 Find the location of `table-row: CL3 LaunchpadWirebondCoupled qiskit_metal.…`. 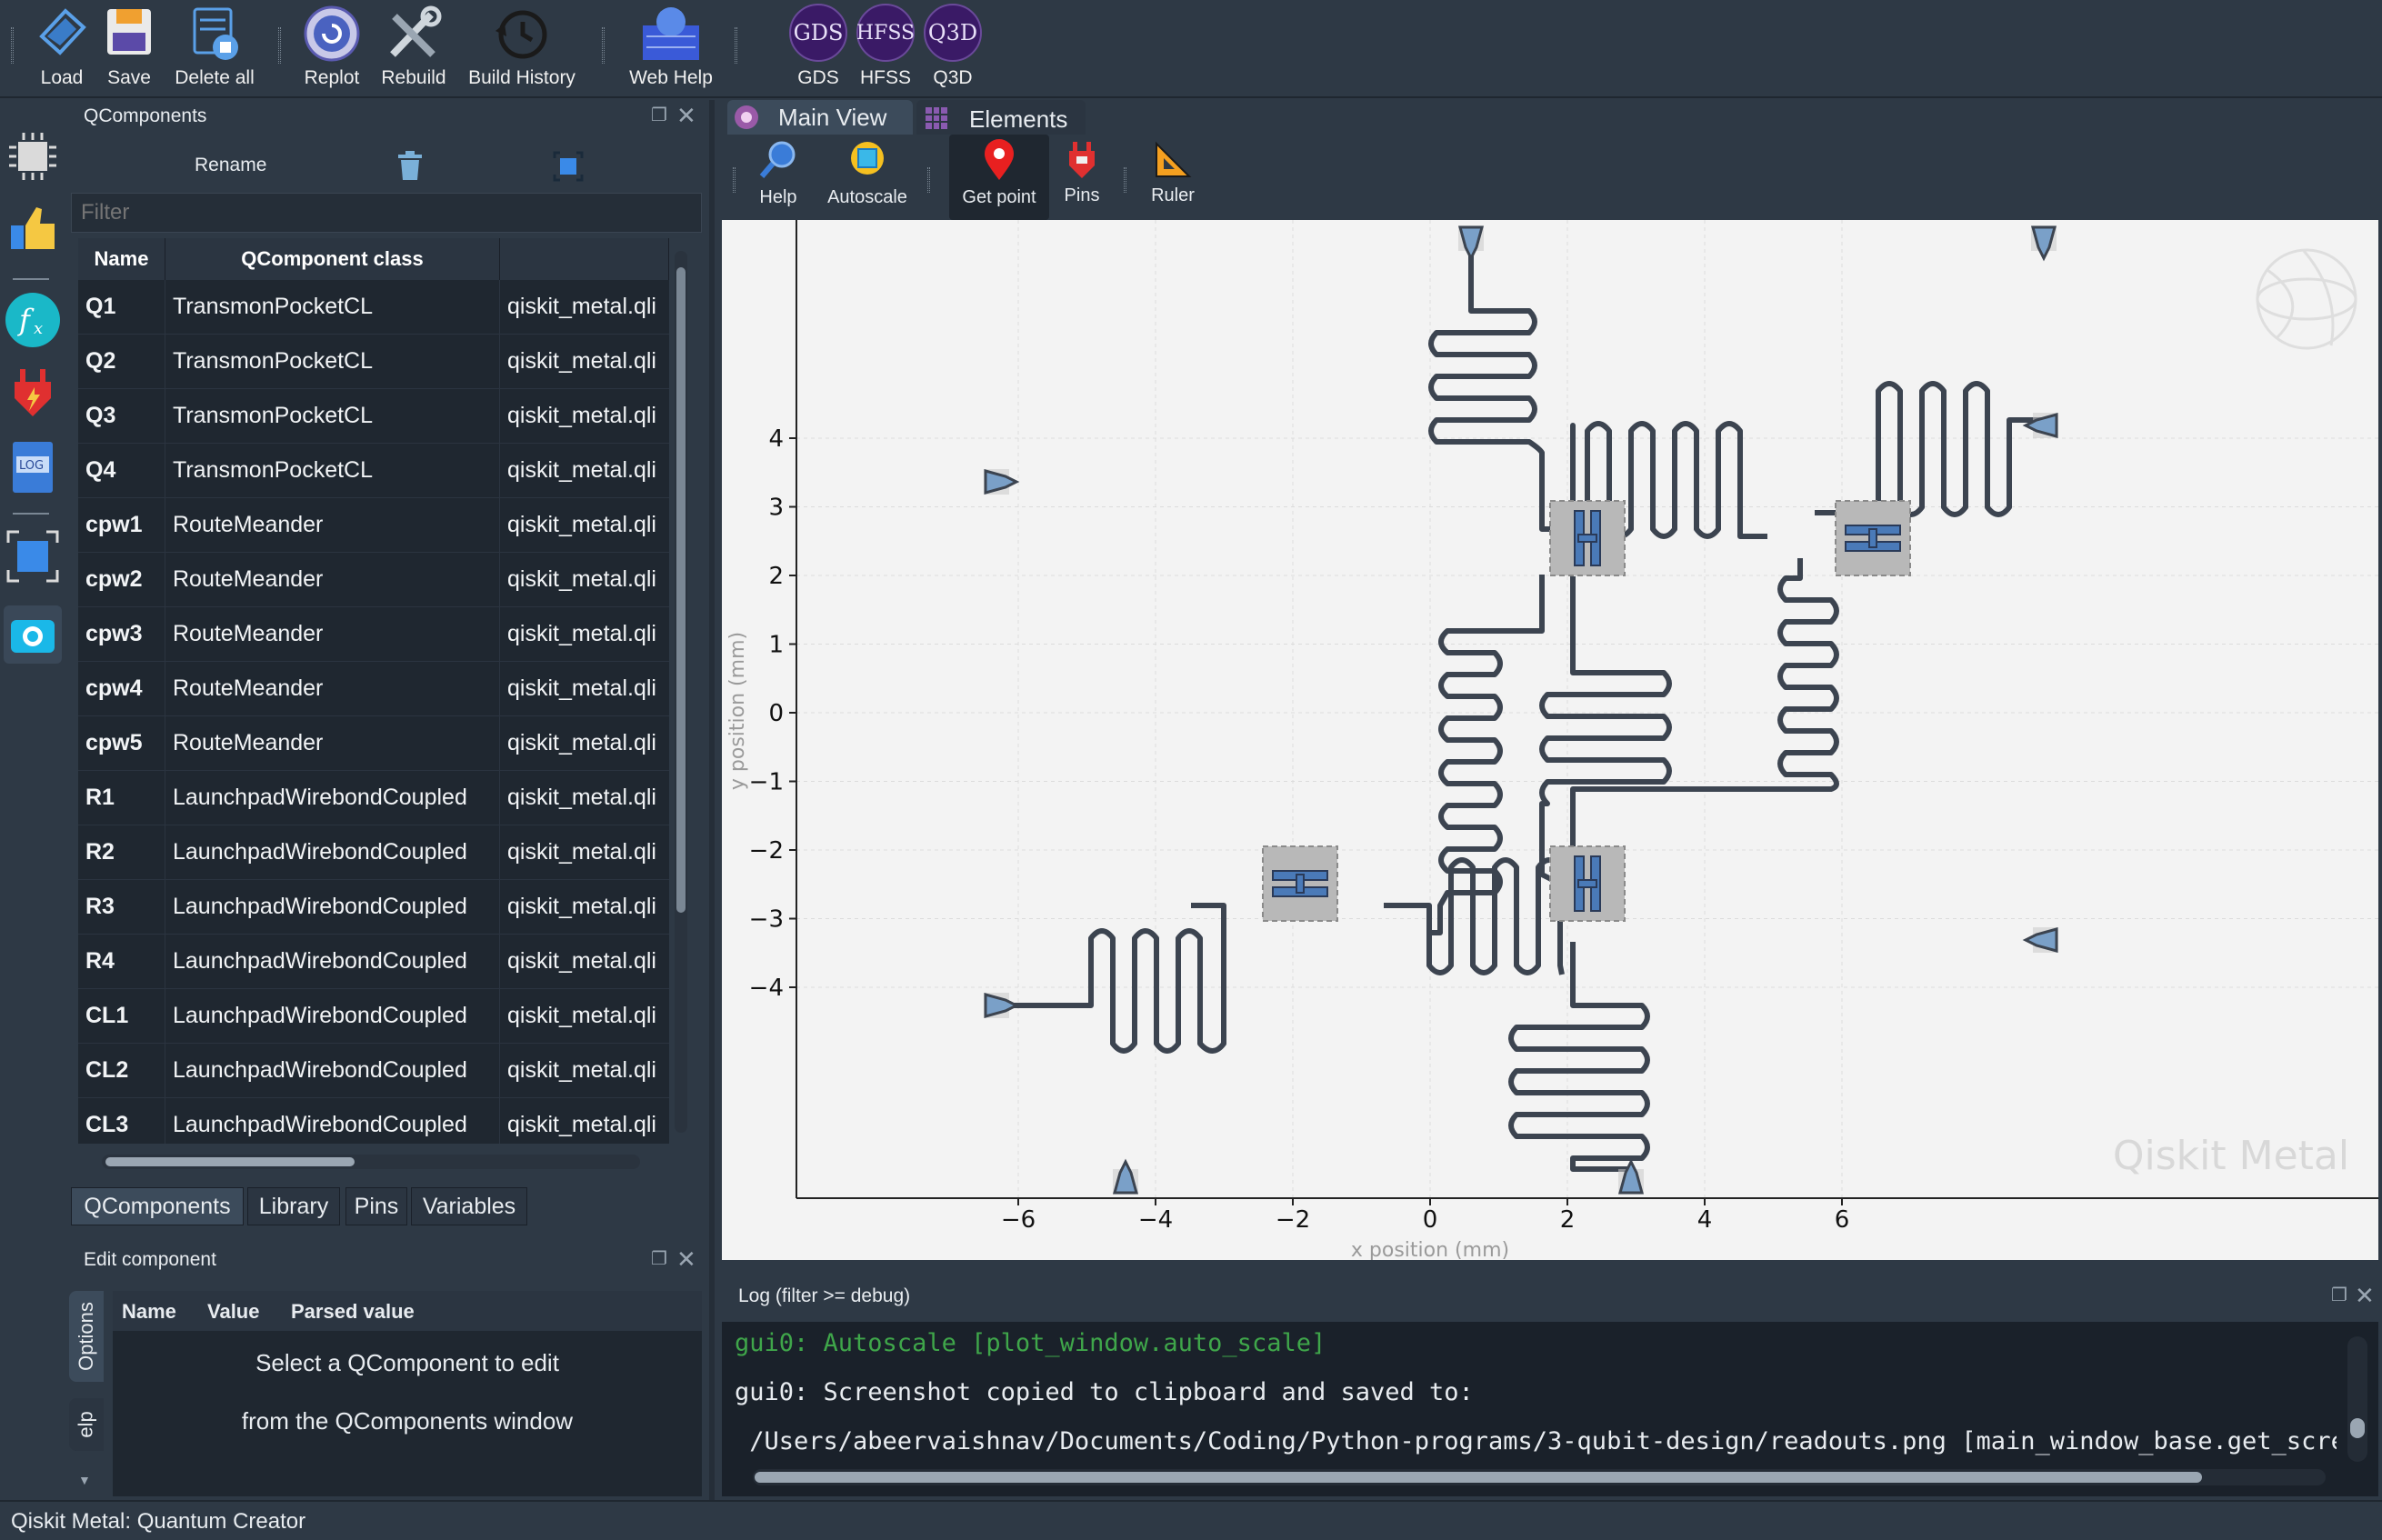

table-row: CL3 LaunchpadWirebondCoupled qiskit_metal.… is located at coordinates (373, 1121).